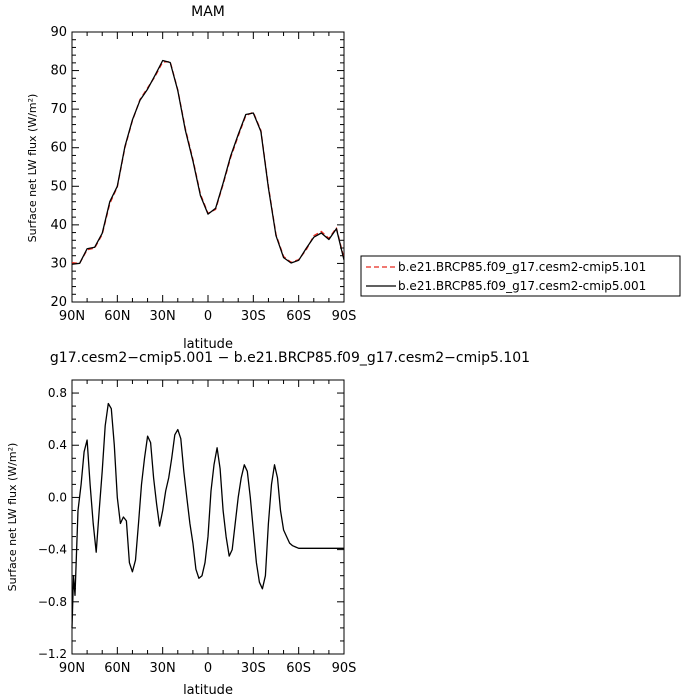 This screenshot has width=700, height=700. What do you see at coordinates (32, 168) in the screenshot?
I see `top-y-axis-label: Surface net LW flux (W/m²)` at bounding box center [32, 168].